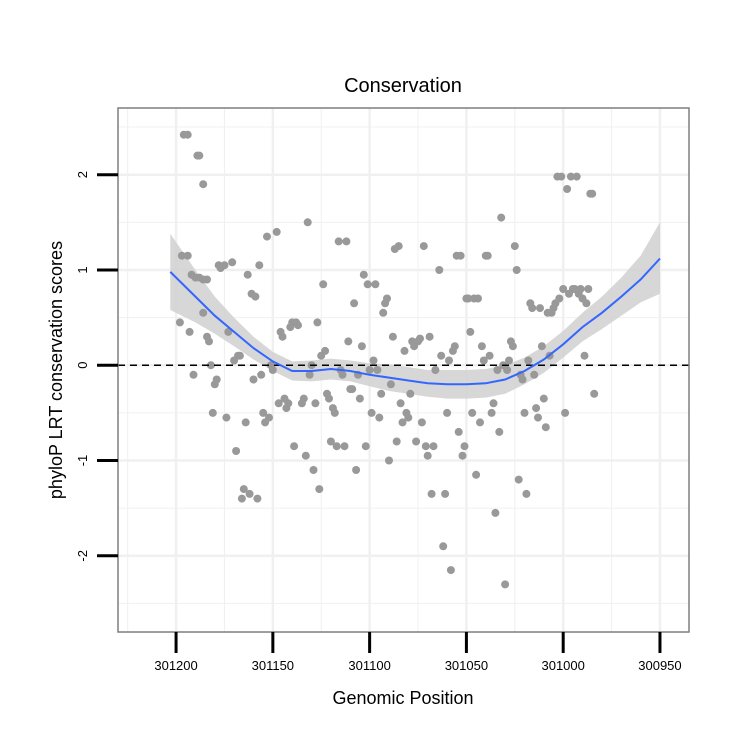 The width and height of the screenshot is (750, 750). Describe the element at coordinates (659, 665) in the screenshot. I see `x-tick-label: 300950` at that location.